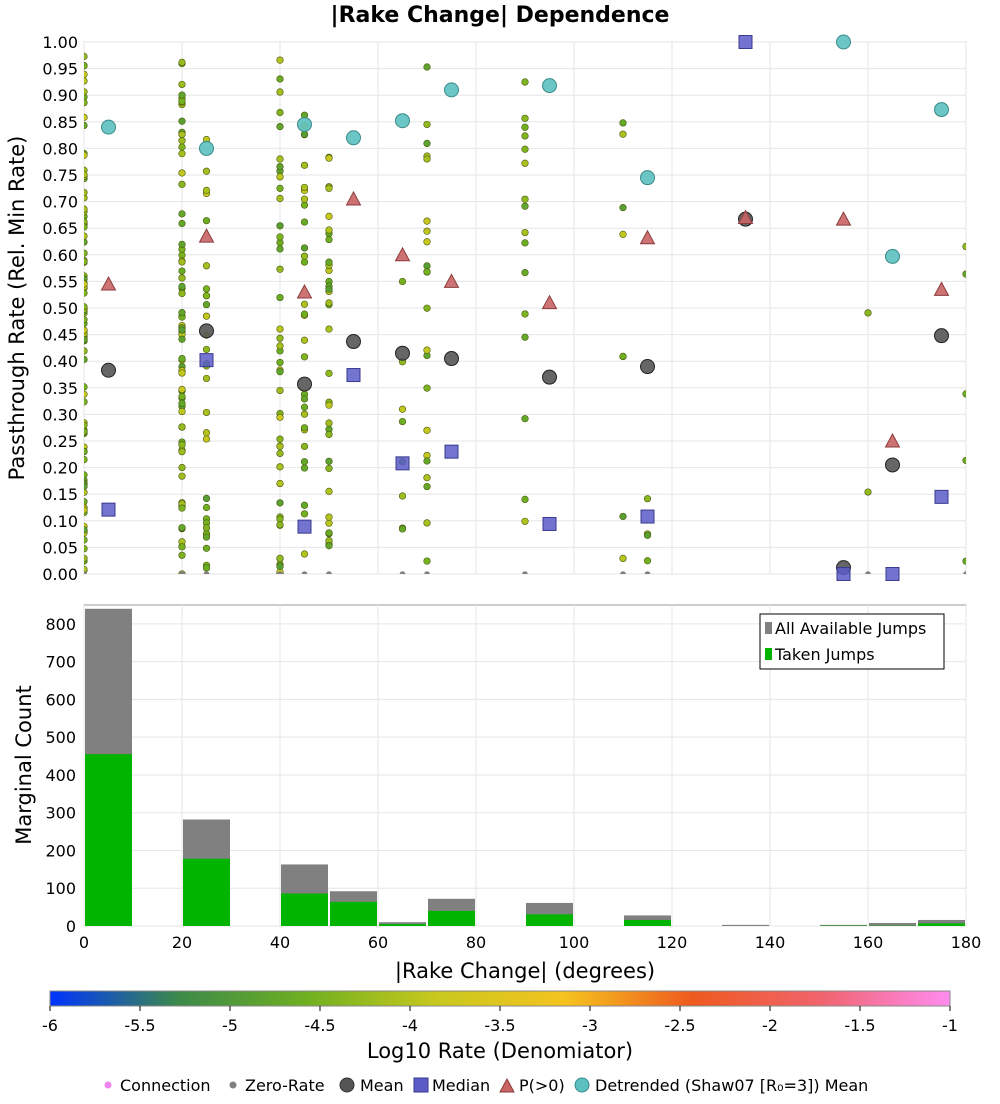  Describe the element at coordinates (382, 1085) in the screenshot. I see `legend-mean-label: Mean` at that location.